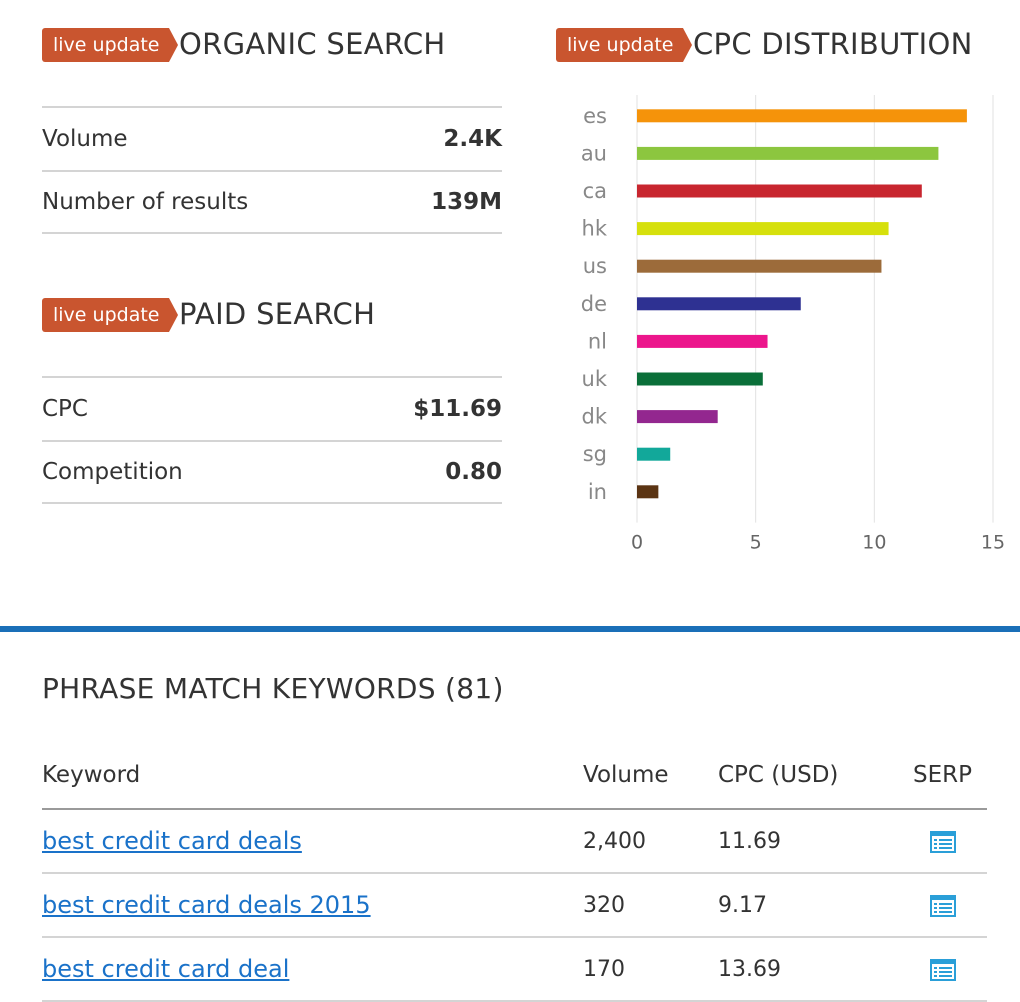  I want to click on chart-category-label: sg, so click(595, 454).